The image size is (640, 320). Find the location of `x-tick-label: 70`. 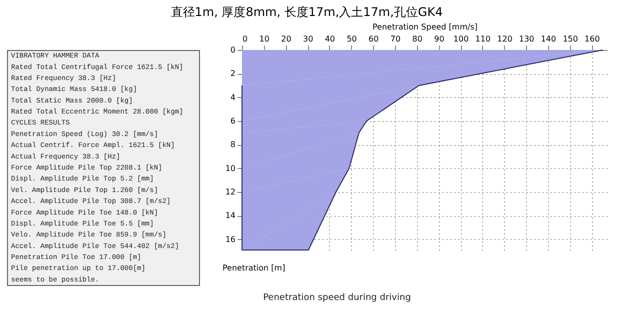

x-tick-label: 70 is located at coordinates (395, 39).